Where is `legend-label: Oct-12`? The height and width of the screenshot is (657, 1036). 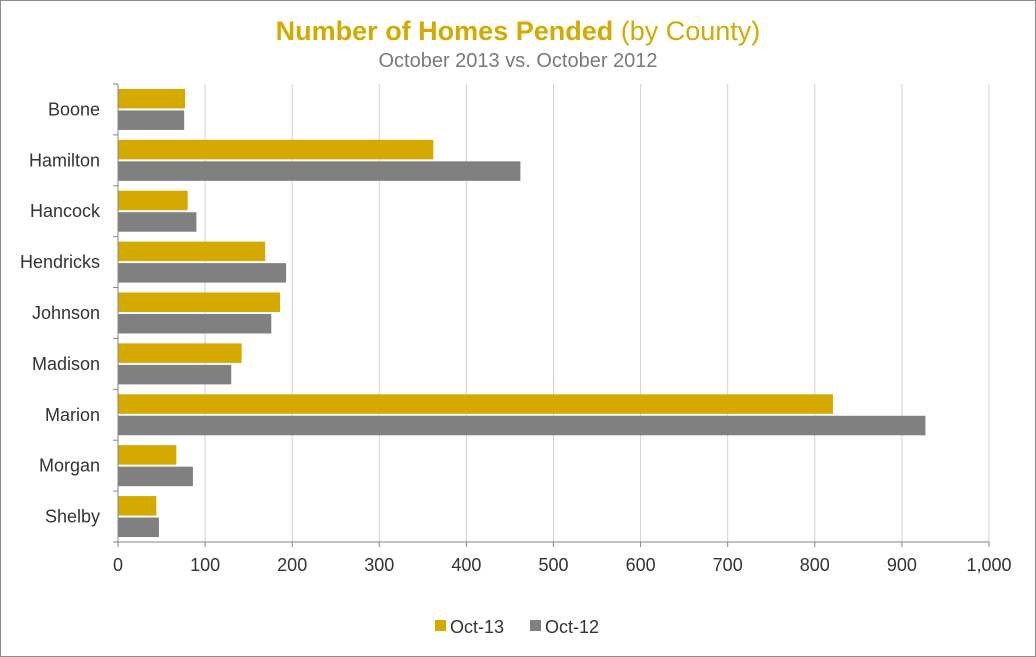 legend-label: Oct-12 is located at coordinates (572, 627).